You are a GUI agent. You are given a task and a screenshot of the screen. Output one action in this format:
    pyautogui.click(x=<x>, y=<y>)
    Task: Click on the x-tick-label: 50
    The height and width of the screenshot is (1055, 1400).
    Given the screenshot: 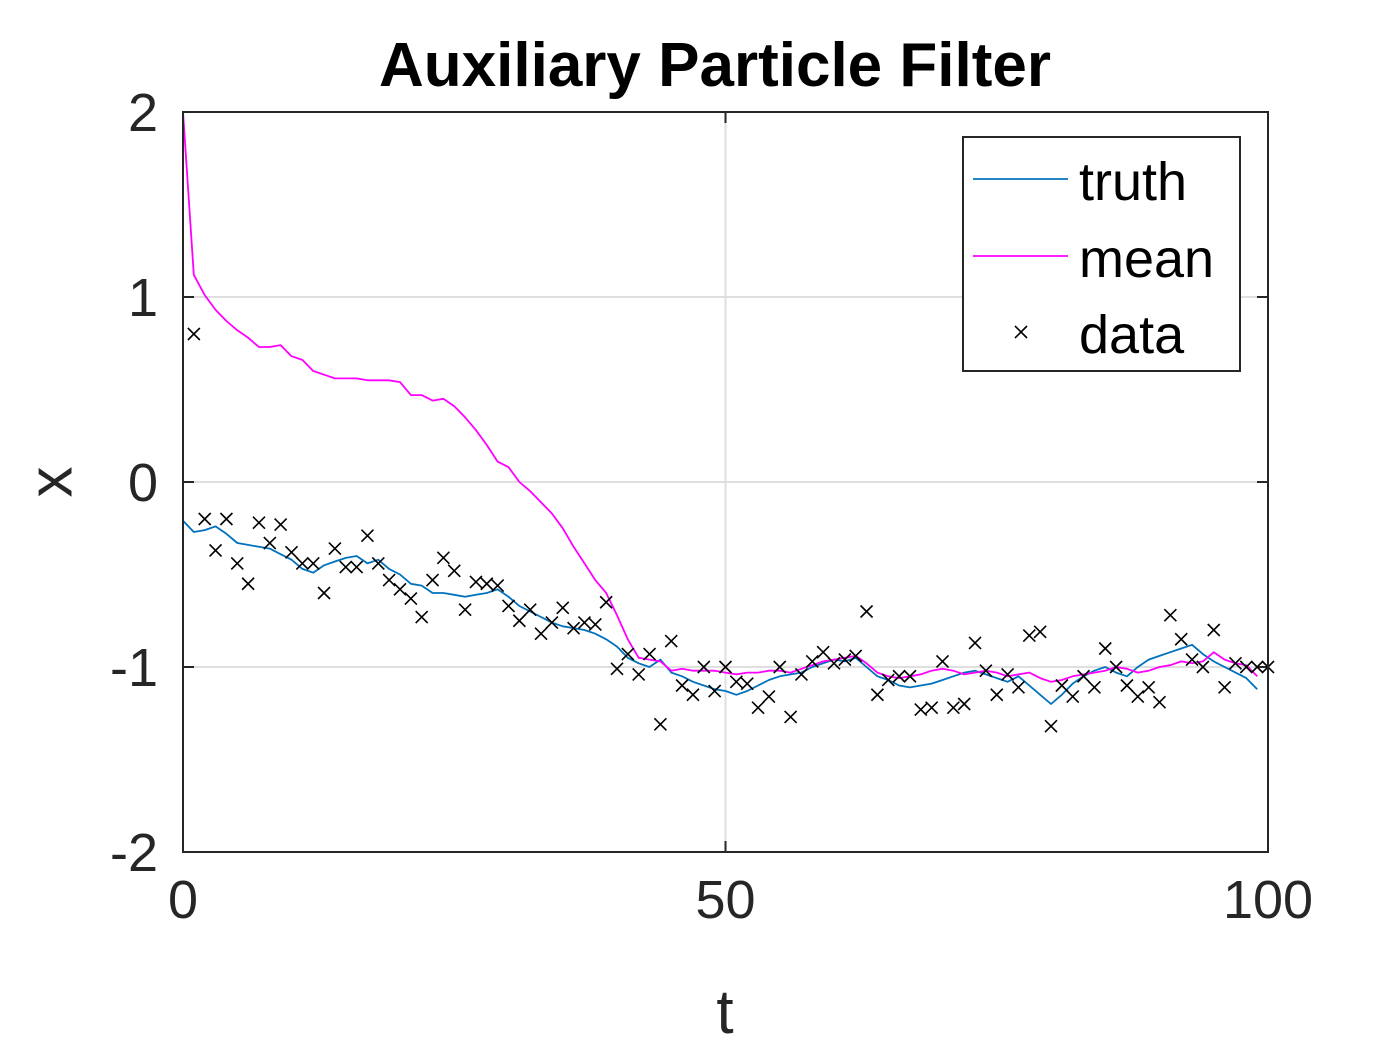 What is the action you would take?
    pyautogui.click(x=725, y=900)
    